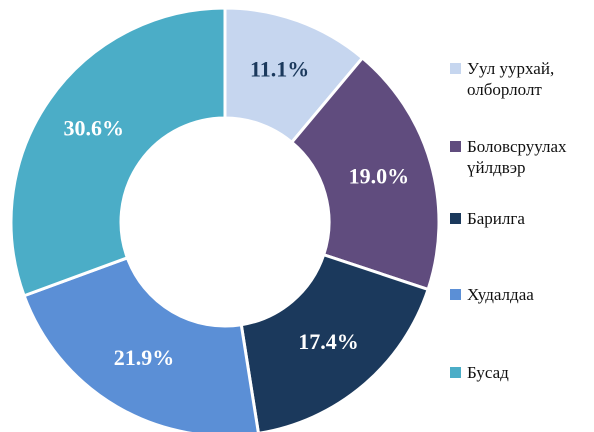 Image resolution: width=594 pixels, height=432 pixels. I want to click on legend-item: Боловсруулах үйлдвэр, so click(520, 157).